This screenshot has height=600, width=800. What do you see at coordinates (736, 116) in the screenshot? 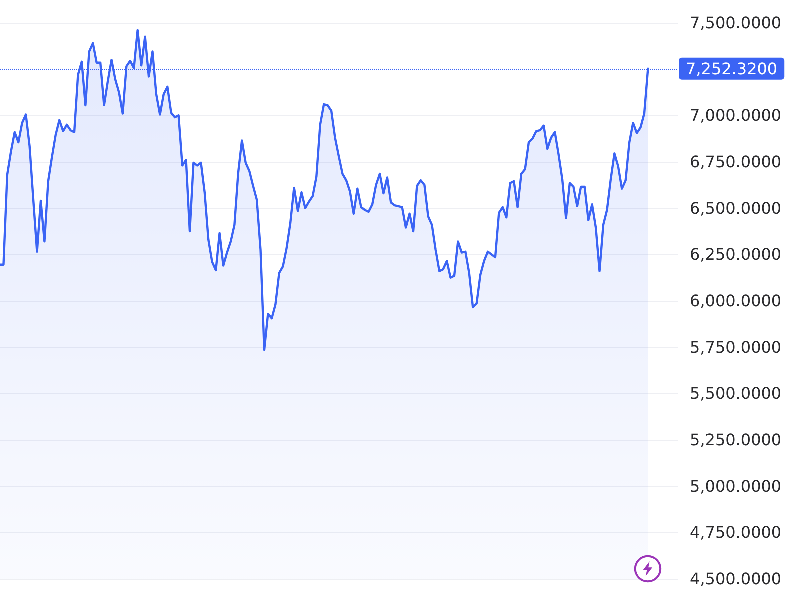
I see `y-tick-label: 7,000.0000` at bounding box center [736, 116].